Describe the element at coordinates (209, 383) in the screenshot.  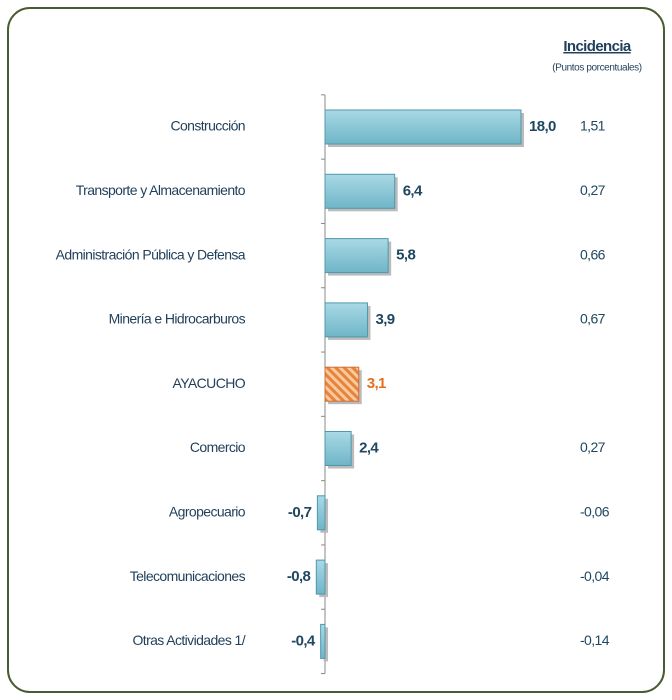
I see `category-label: AYACUCHO` at that location.